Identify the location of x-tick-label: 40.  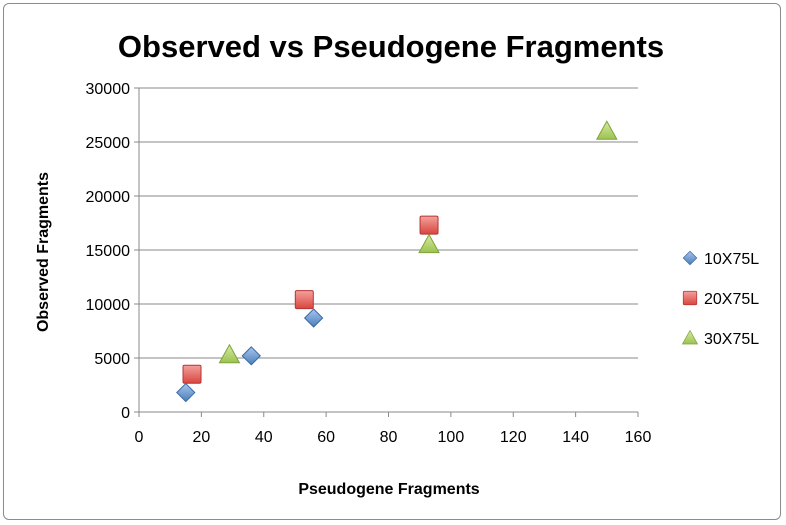
(264, 437).